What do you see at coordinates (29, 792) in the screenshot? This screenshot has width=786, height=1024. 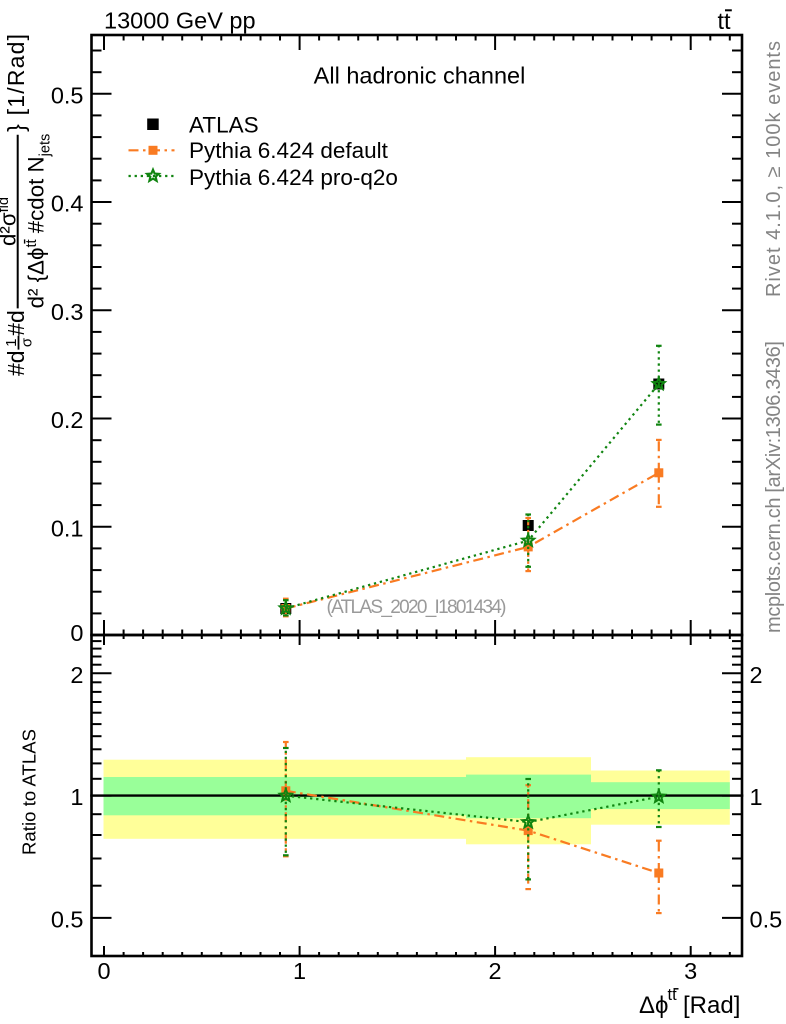 I see `svg-text: Ratio to ATLAS` at bounding box center [29, 792].